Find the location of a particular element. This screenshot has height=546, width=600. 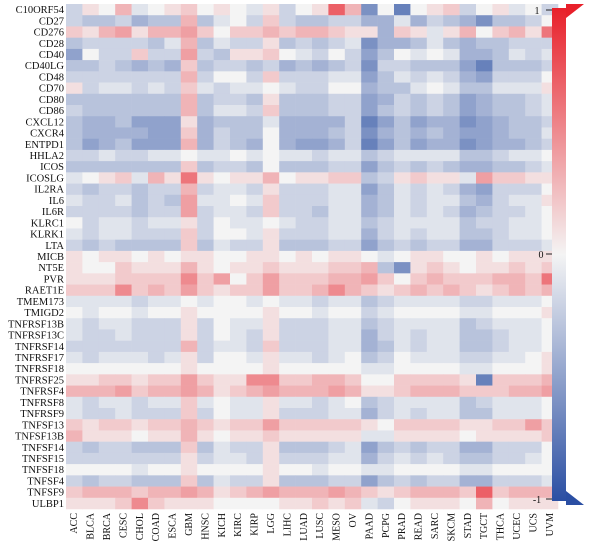

row-label: C10ORF54 is located at coordinates (40, 10).